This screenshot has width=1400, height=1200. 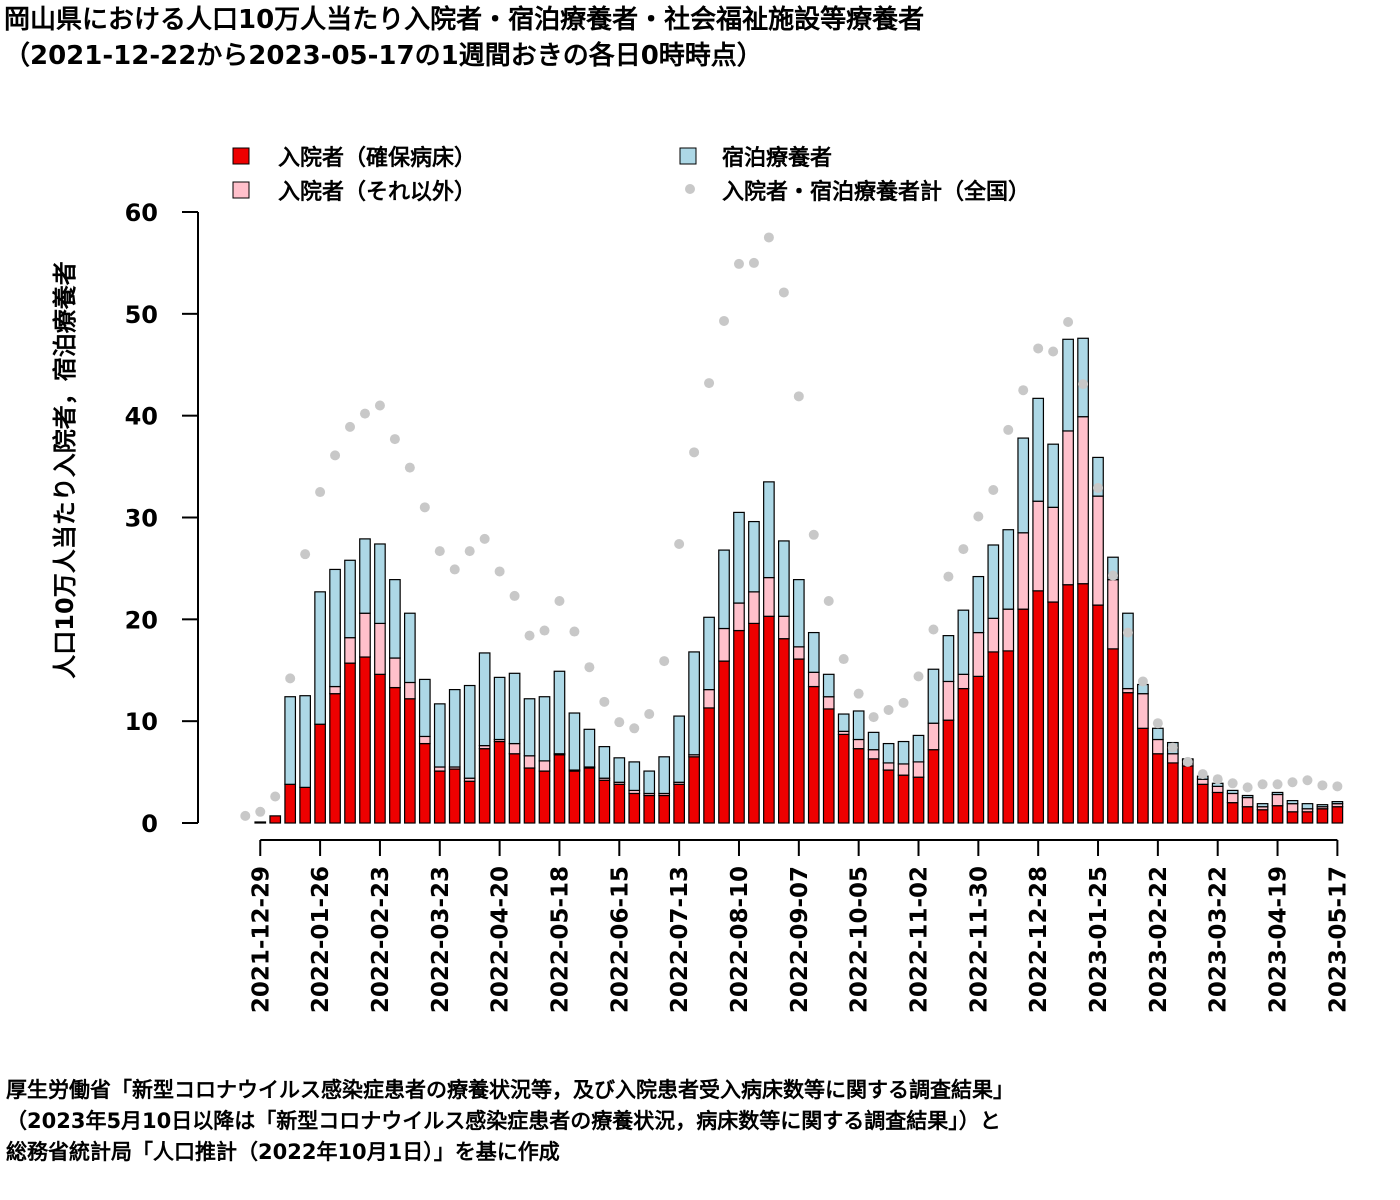 I want to click on y-tick-label: 30, so click(x=141, y=519).